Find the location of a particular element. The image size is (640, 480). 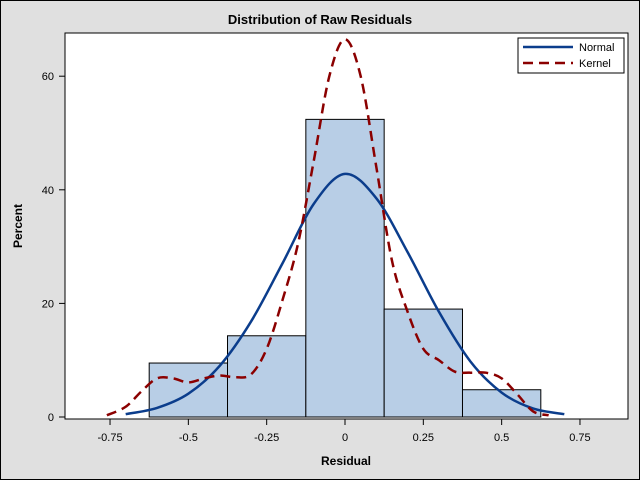

x-tick-label: 0.75 is located at coordinates (579, 438).